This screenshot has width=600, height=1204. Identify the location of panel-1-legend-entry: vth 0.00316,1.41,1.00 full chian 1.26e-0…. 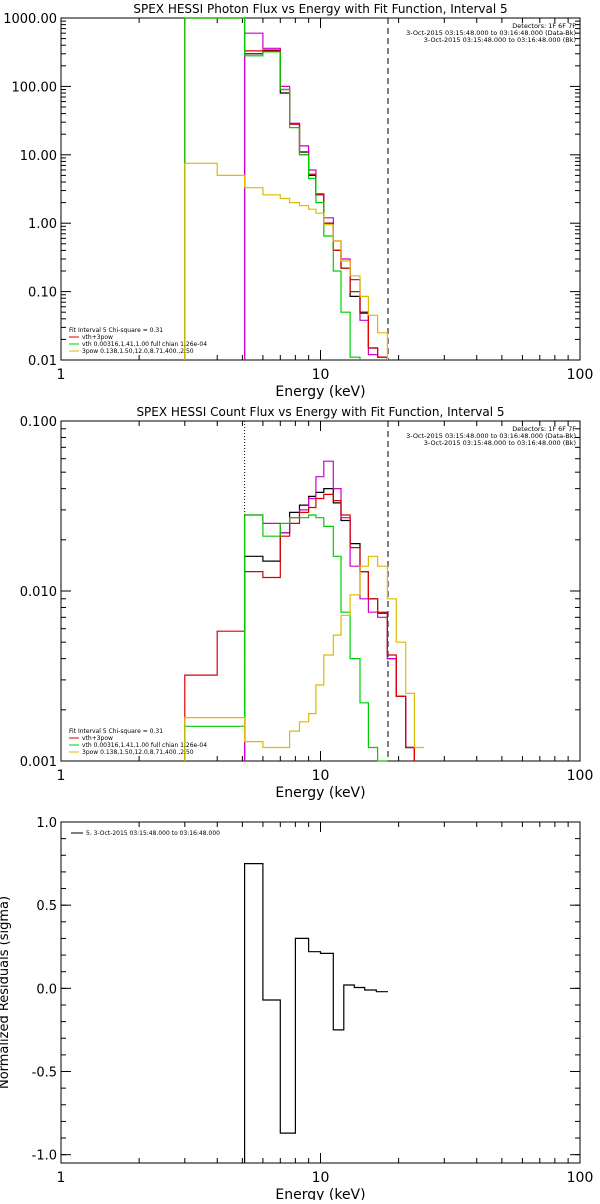
(144, 344).